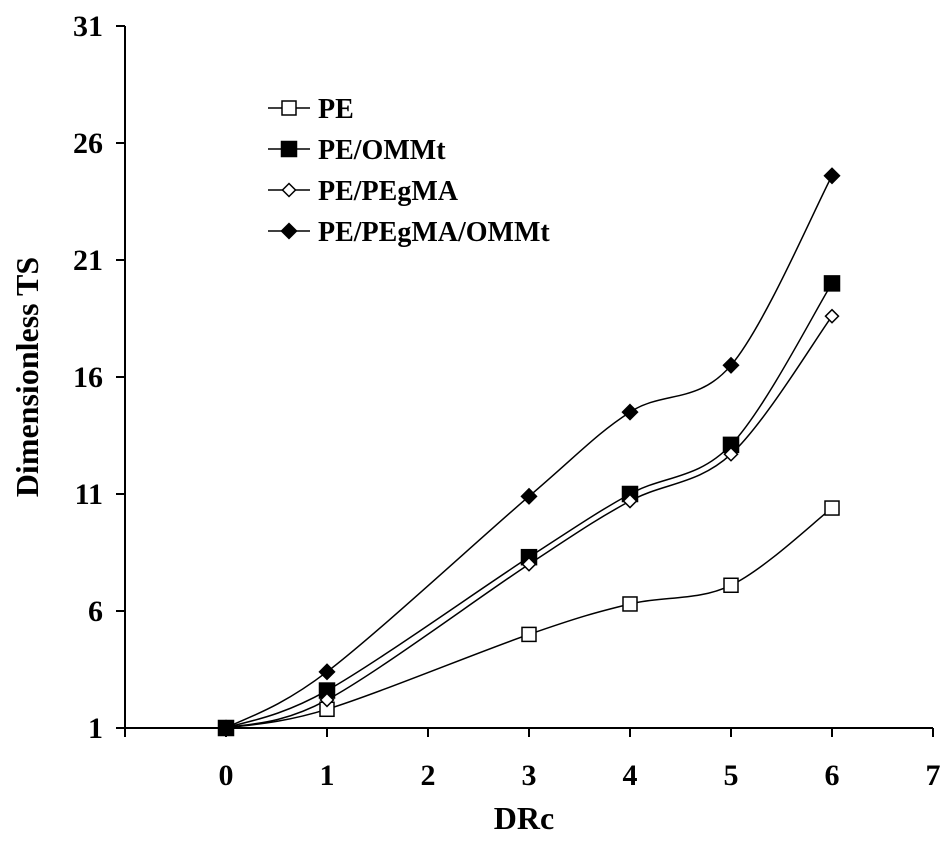  I want to click on y-tick-label: 31, so click(88, 26).